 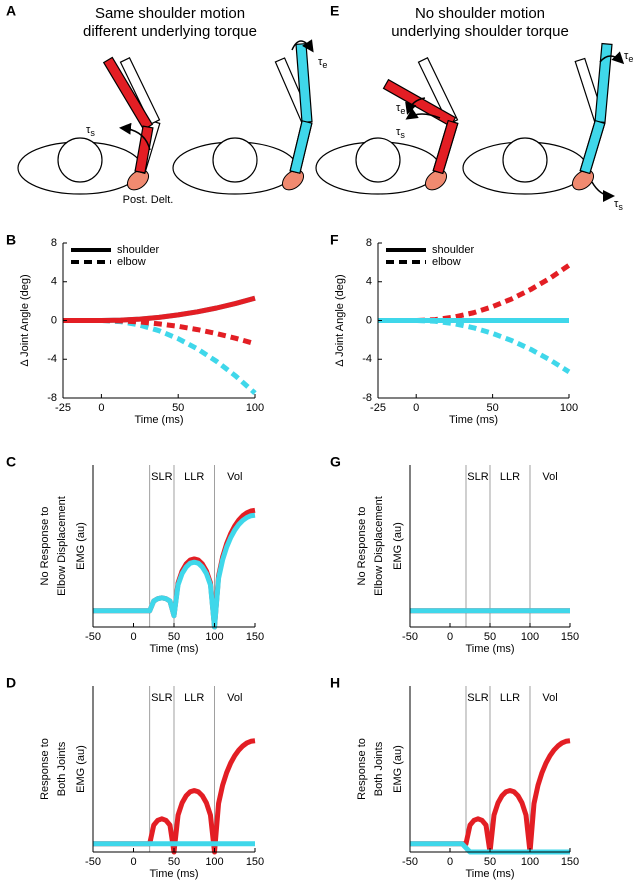 What do you see at coordinates (140, 91) in the screenshot?
I see `forearm` at bounding box center [140, 91].